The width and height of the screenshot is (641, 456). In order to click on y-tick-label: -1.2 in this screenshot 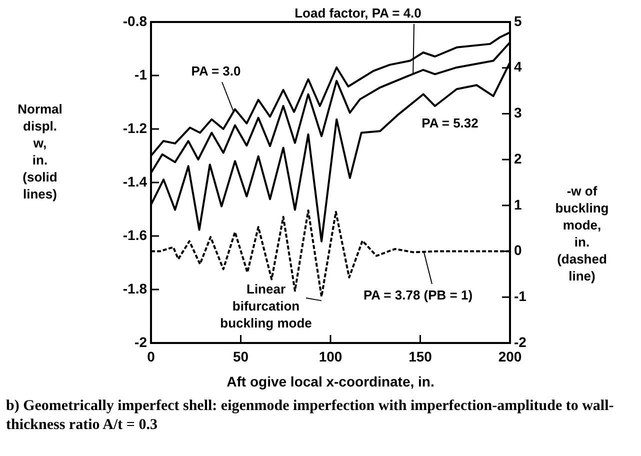, I will do `click(135, 128)`.